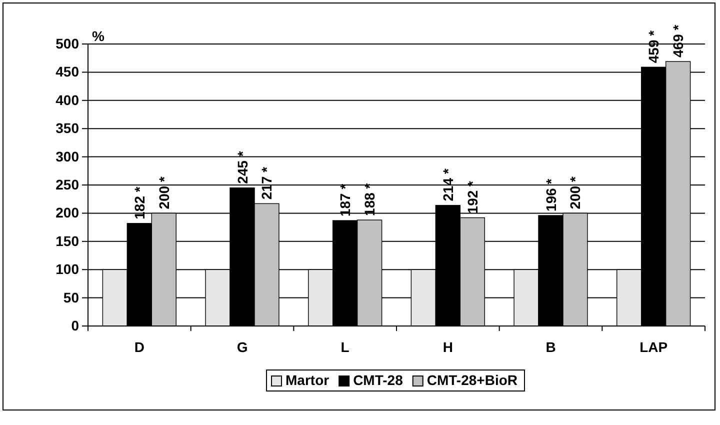 This screenshot has height=425, width=720. Describe the element at coordinates (266, 183) in the screenshot. I see `data-label: 217 *` at that location.